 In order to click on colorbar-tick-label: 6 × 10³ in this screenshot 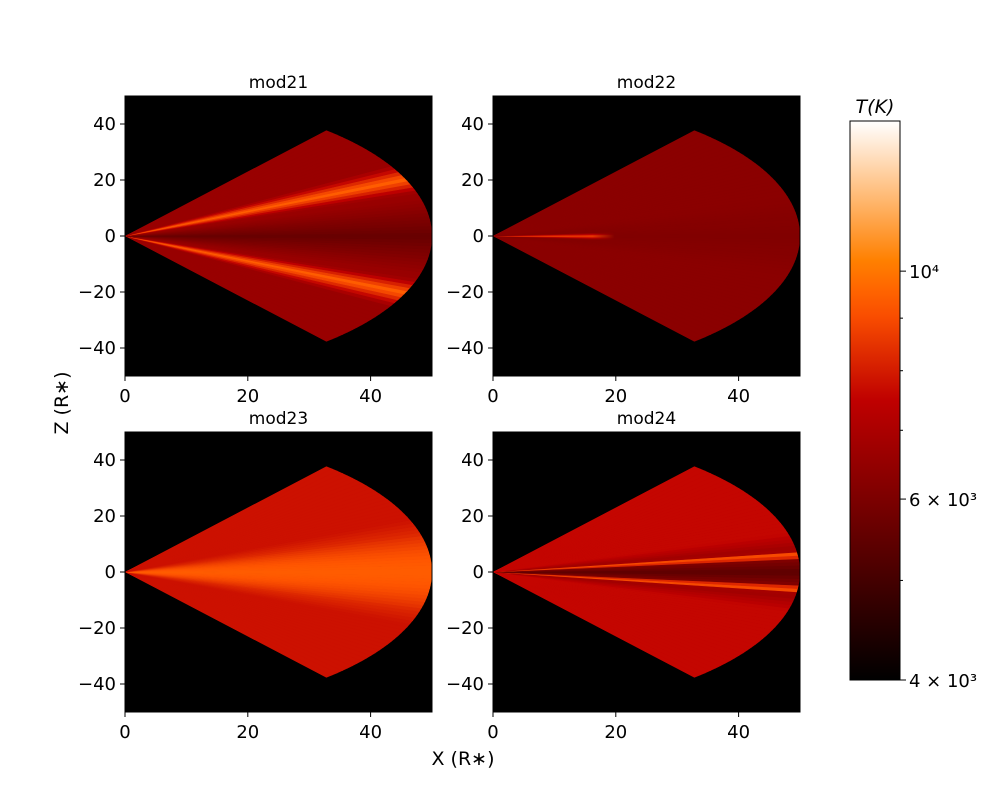, I will do `click(943, 500)`.